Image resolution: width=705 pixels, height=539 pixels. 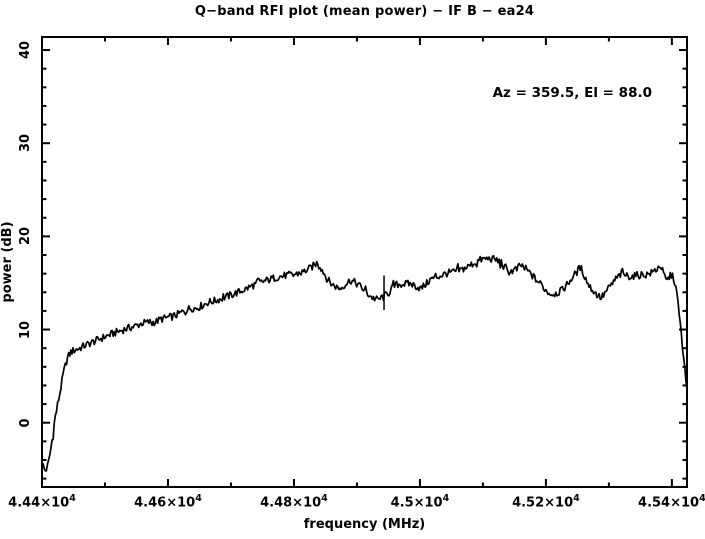 I want to click on x-tick-label: 4.44×104, so click(x=42, y=502).